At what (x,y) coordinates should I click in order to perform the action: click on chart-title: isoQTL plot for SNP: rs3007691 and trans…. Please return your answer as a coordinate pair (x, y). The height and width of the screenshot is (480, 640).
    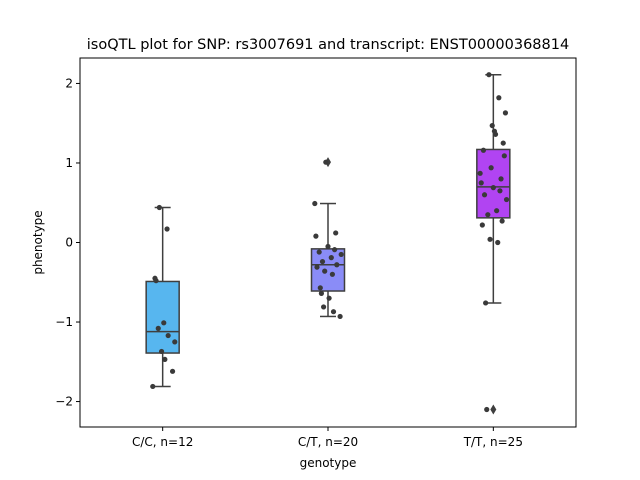
    Looking at the image, I should click on (328, 45).